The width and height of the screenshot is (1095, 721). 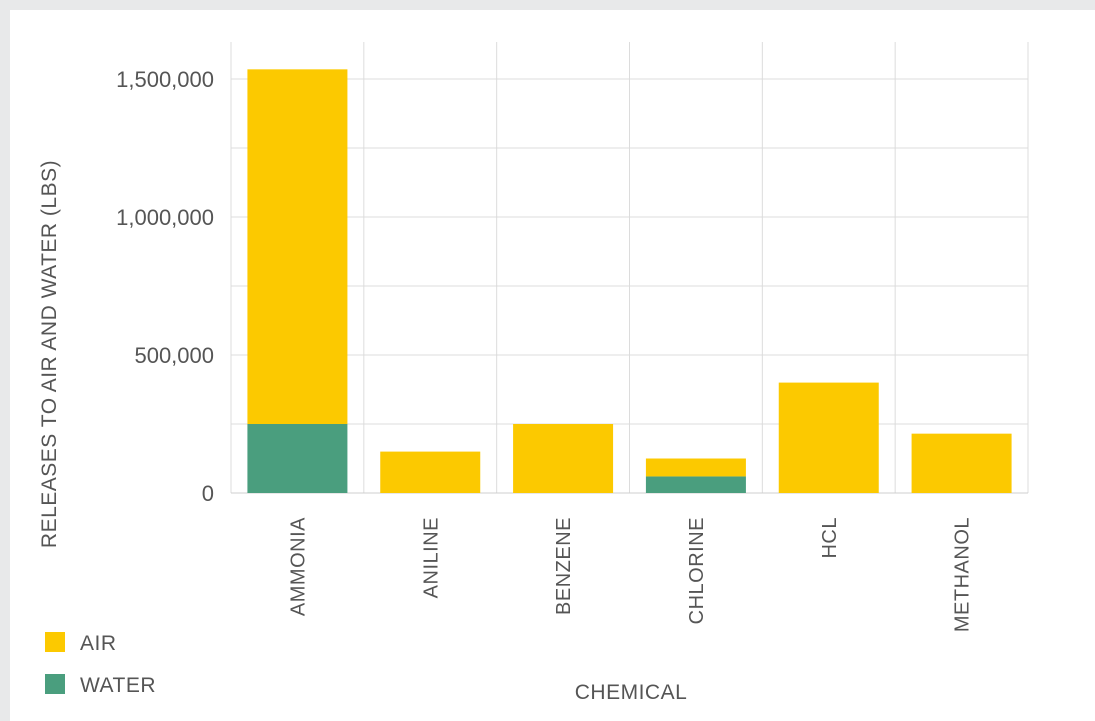 What do you see at coordinates (563, 458) in the screenshot?
I see `bar-air-benzene` at bounding box center [563, 458].